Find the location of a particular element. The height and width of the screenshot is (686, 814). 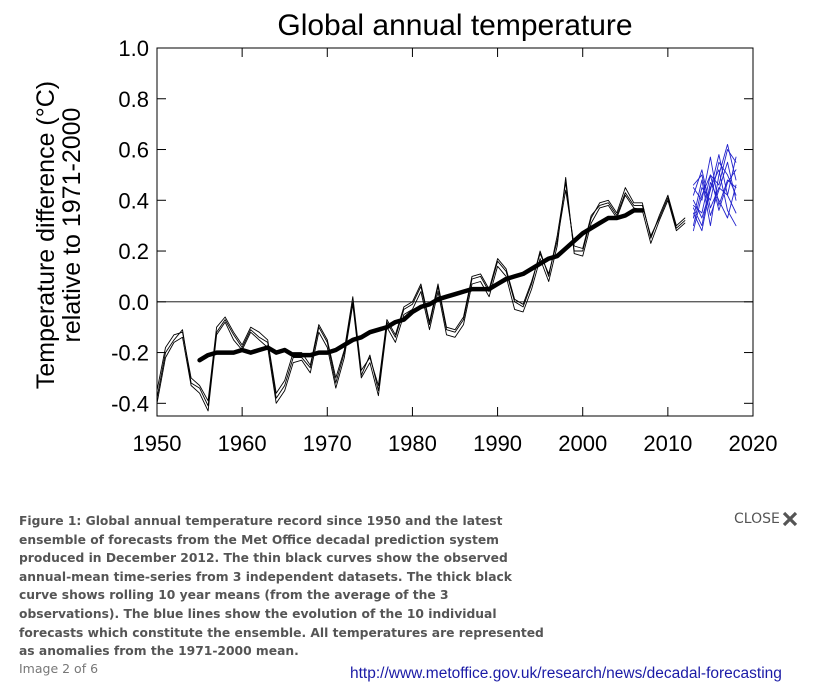

y-tick-label: 0.0 is located at coordinates (133, 302).